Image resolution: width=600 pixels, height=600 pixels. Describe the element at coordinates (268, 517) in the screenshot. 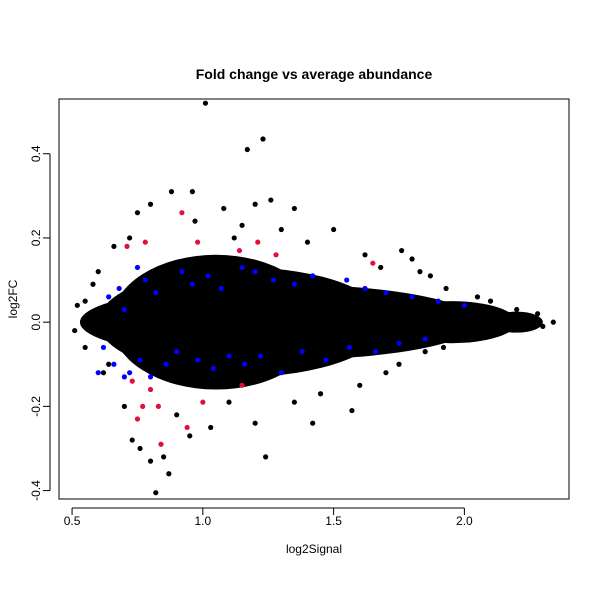

I see `x-axis: 0.5 1.0 1.5 2.0` at that location.